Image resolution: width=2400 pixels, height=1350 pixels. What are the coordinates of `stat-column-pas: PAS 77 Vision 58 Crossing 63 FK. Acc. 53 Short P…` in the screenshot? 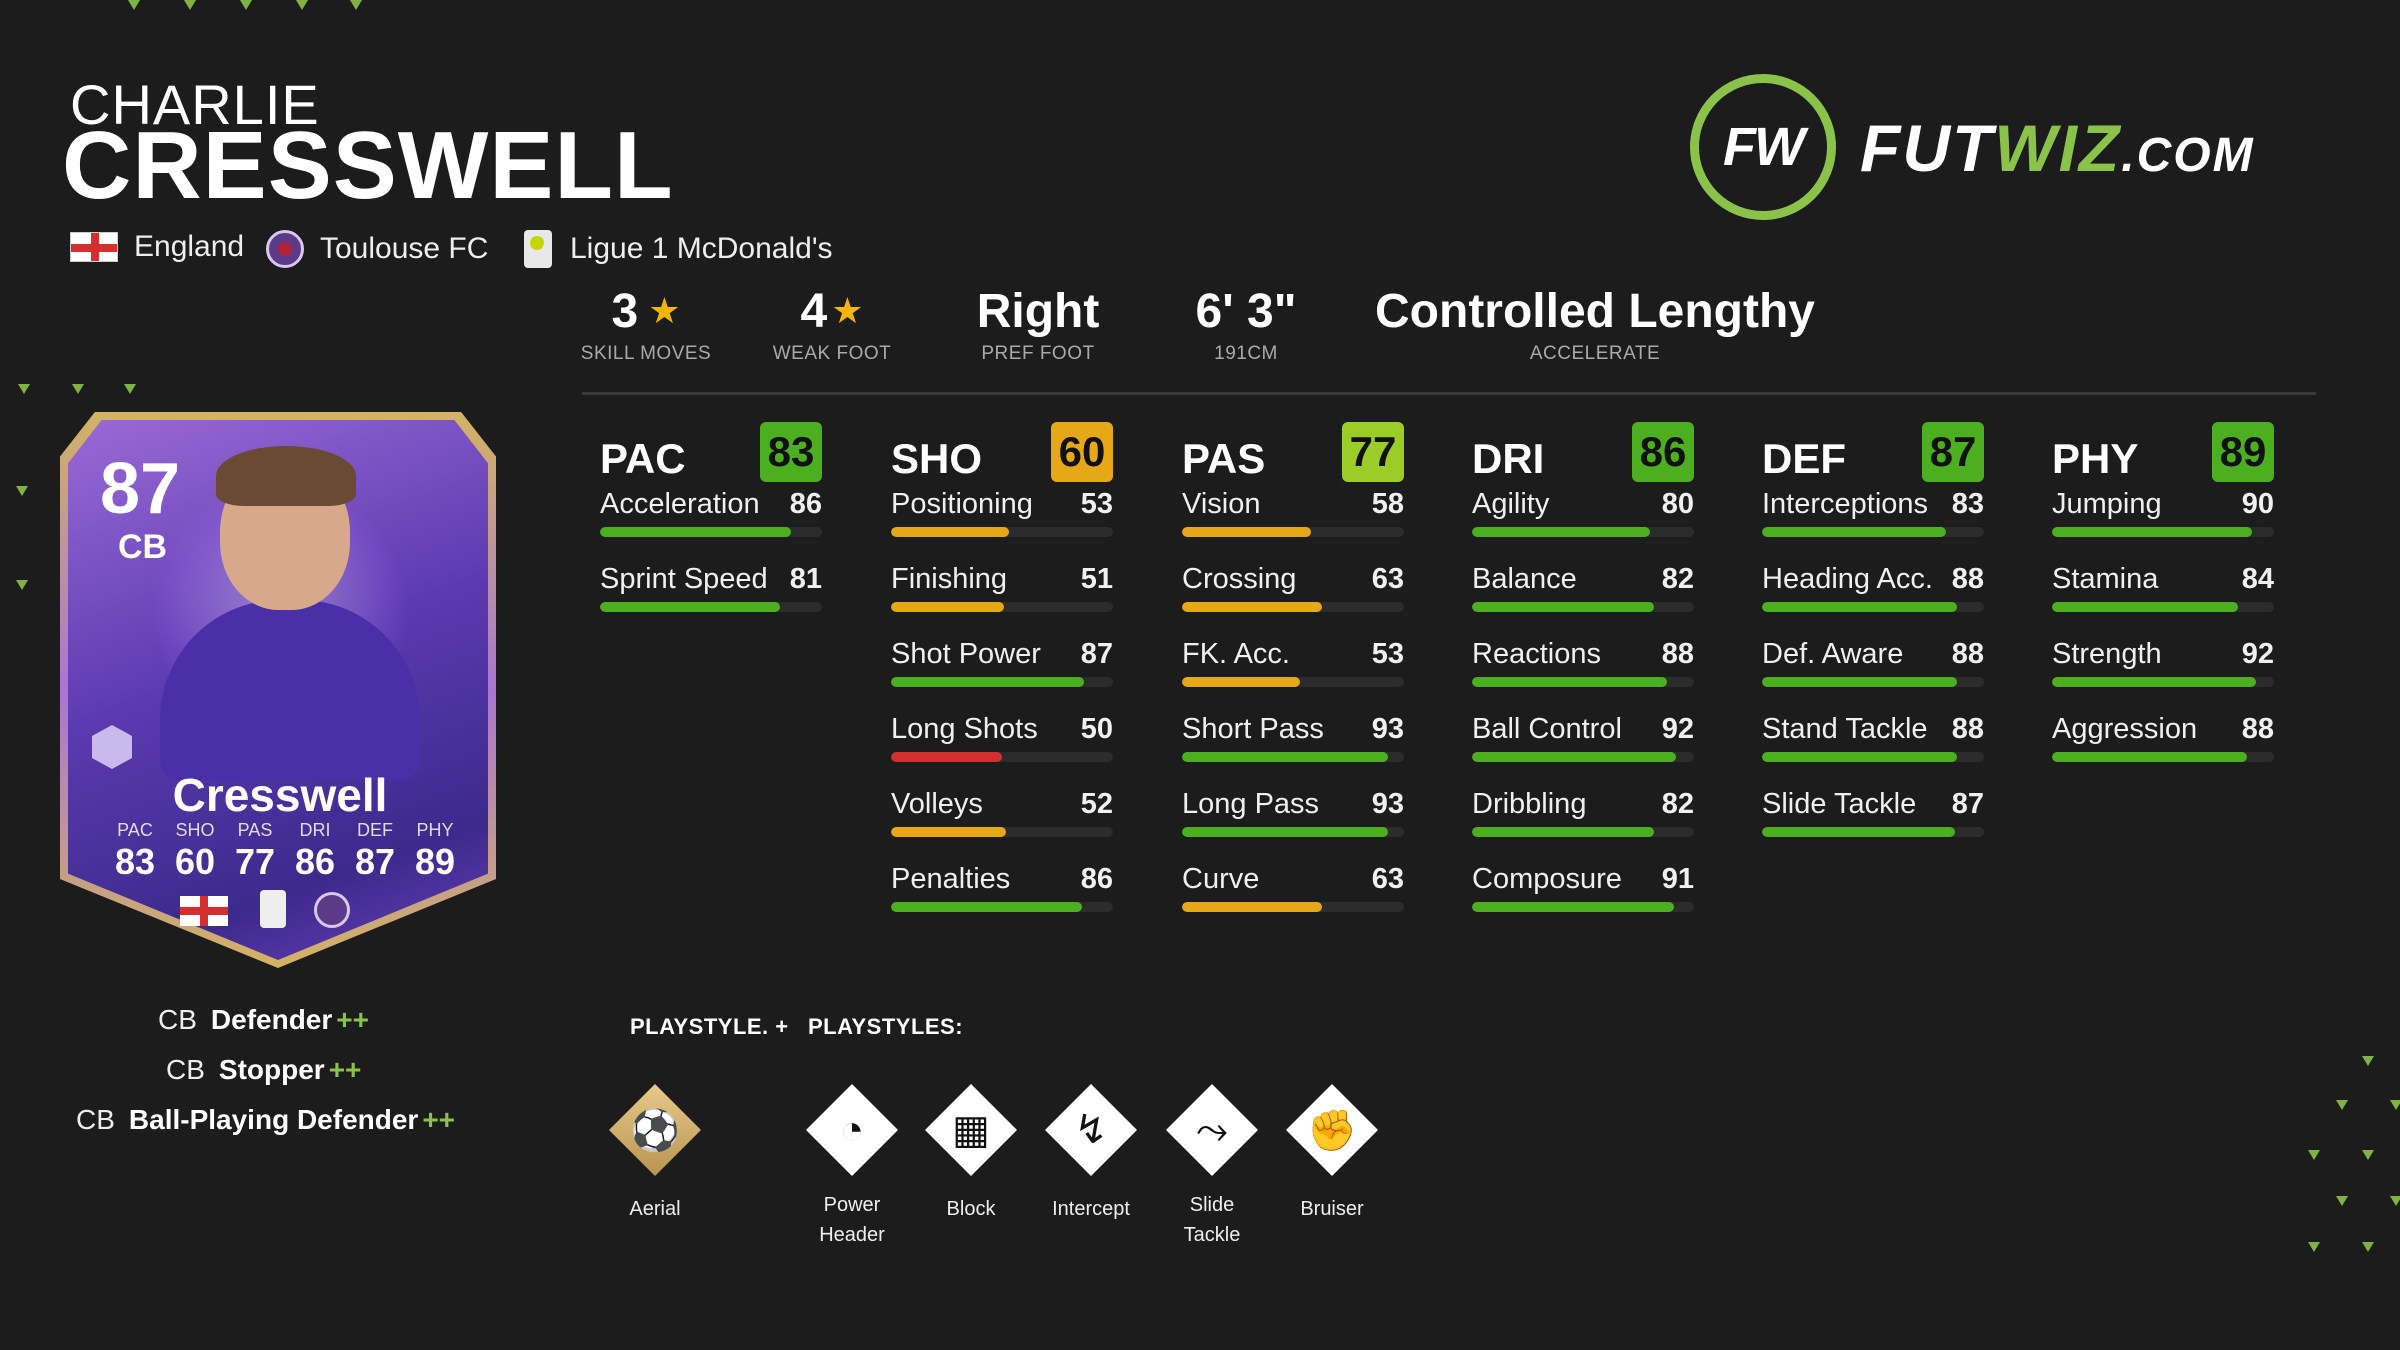 It's located at (1293, 673).